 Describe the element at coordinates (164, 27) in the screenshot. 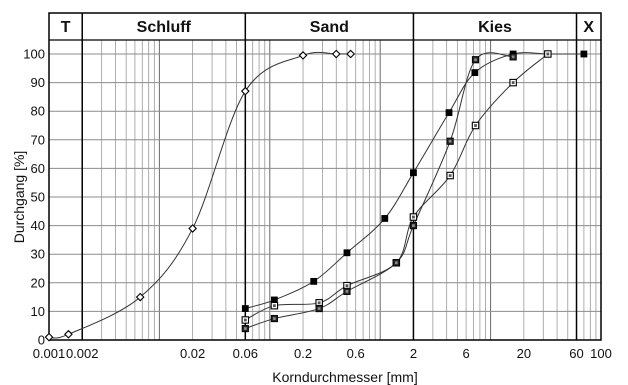

I see `band-label: Schluff` at that location.